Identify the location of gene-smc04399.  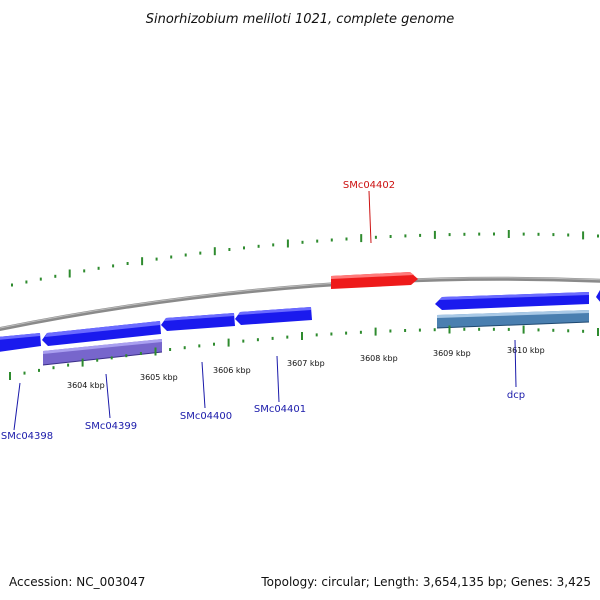
(101, 333).